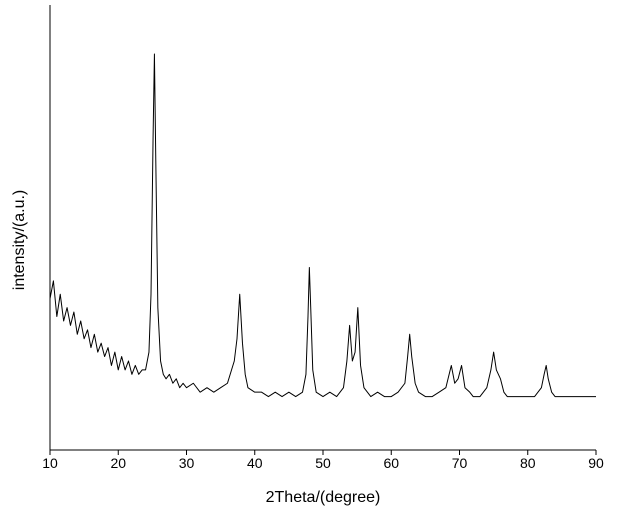  Describe the element at coordinates (118, 463) in the screenshot. I see `x-tick-label: 20` at that location.